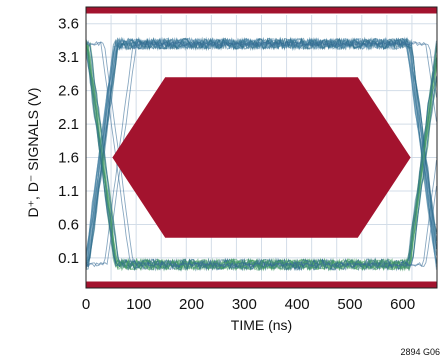  Describe the element at coordinates (349, 304) in the screenshot. I see `x-tick-label: 500` at that location.